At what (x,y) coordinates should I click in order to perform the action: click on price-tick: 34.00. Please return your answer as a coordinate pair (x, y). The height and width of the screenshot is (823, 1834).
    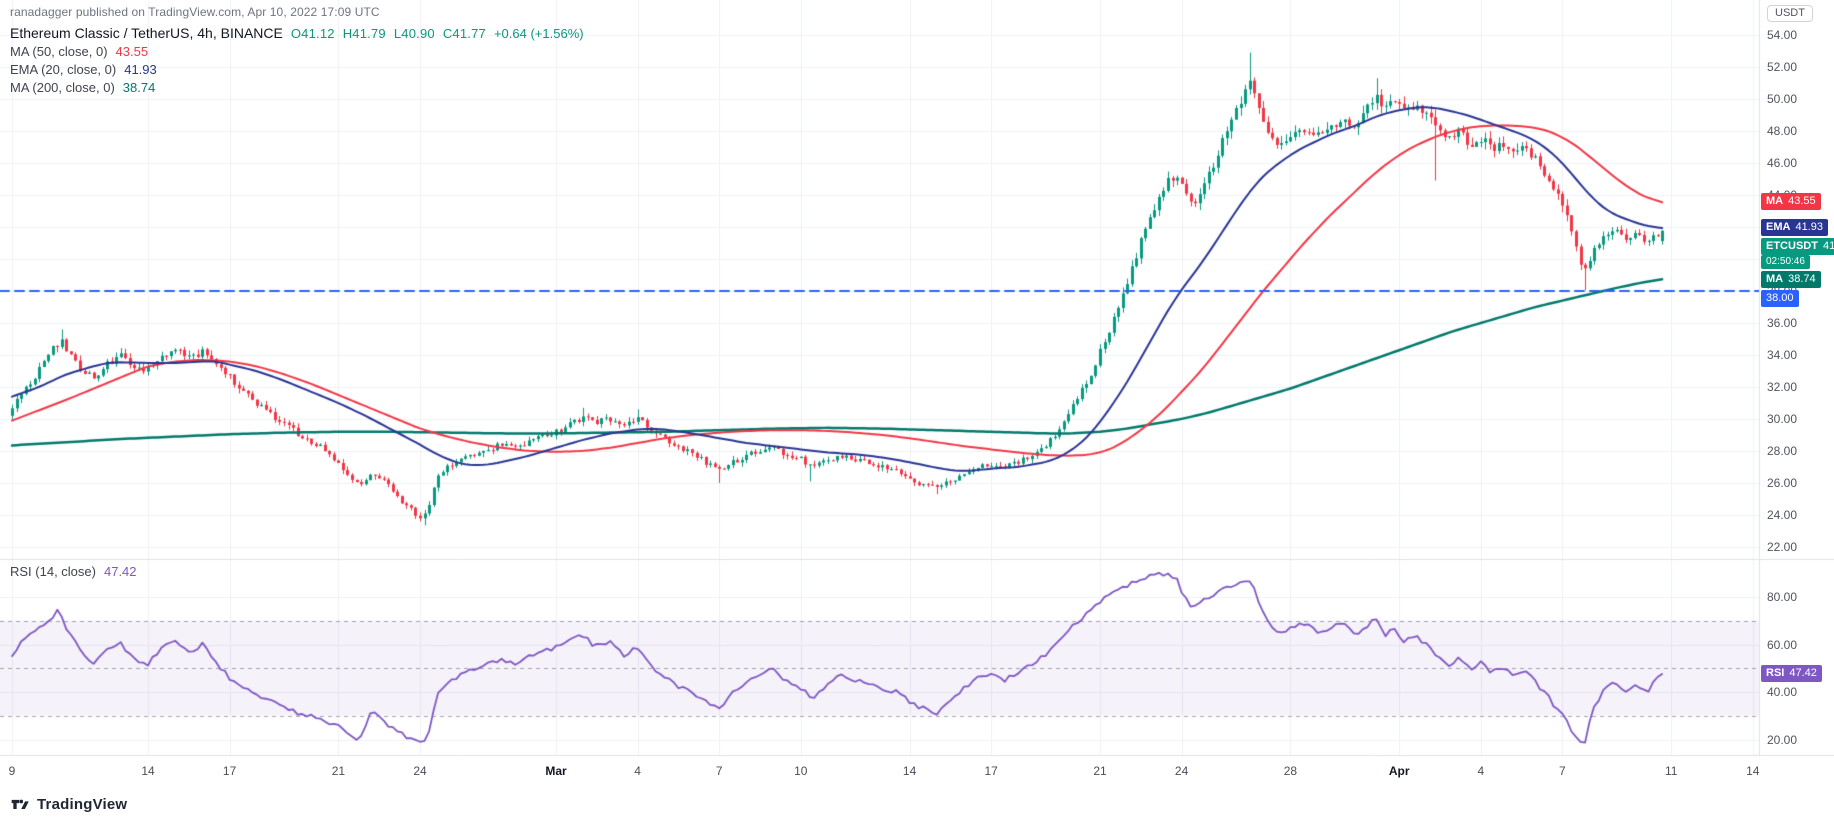
    Looking at the image, I should click on (1782, 355).